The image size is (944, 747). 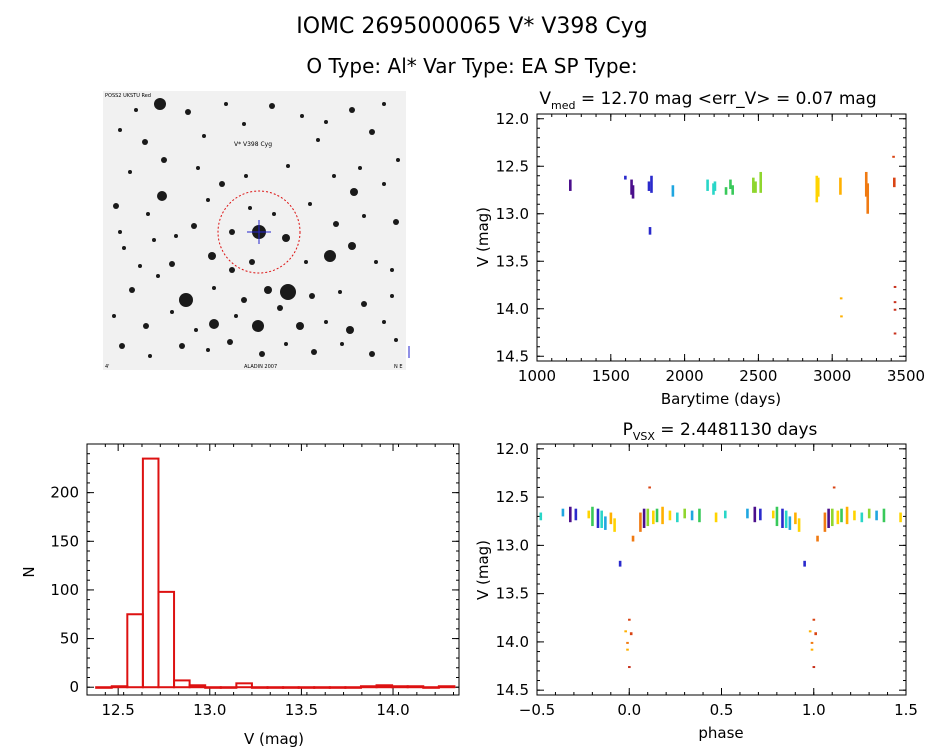 What do you see at coordinates (273, 569) in the screenshot?
I see `histogram-frame` at bounding box center [273, 569].